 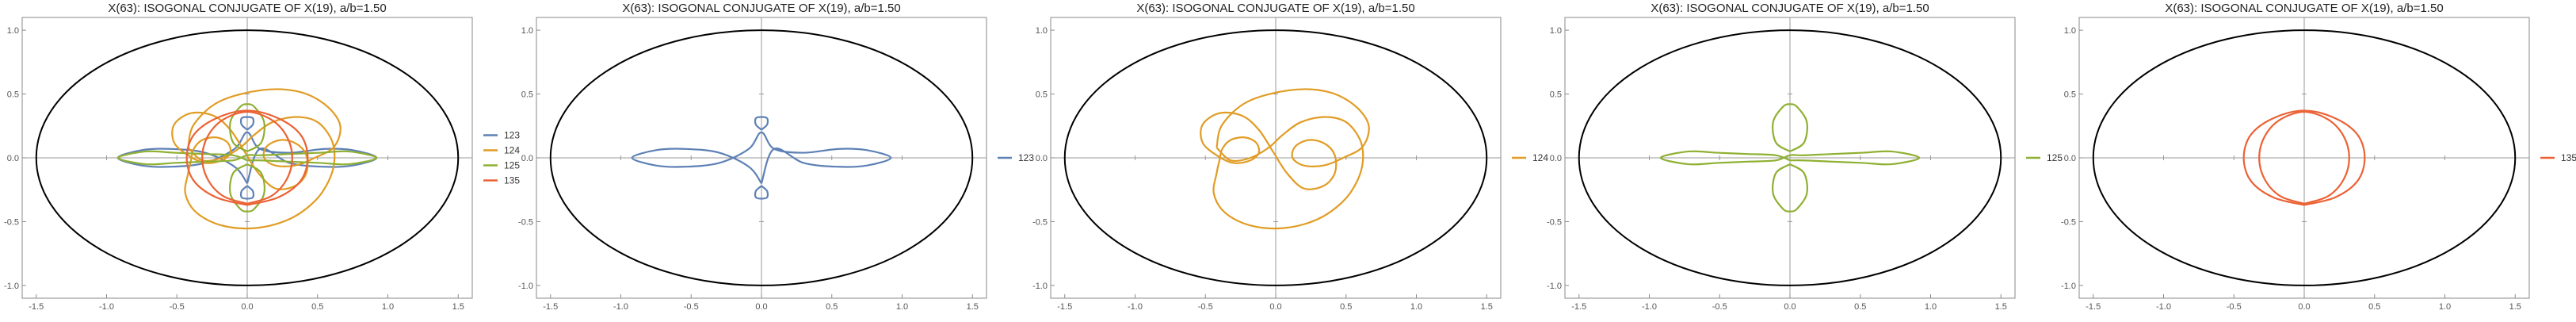 What do you see at coordinates (502, 135) in the screenshot?
I see `legend-item-123: 123` at bounding box center [502, 135].